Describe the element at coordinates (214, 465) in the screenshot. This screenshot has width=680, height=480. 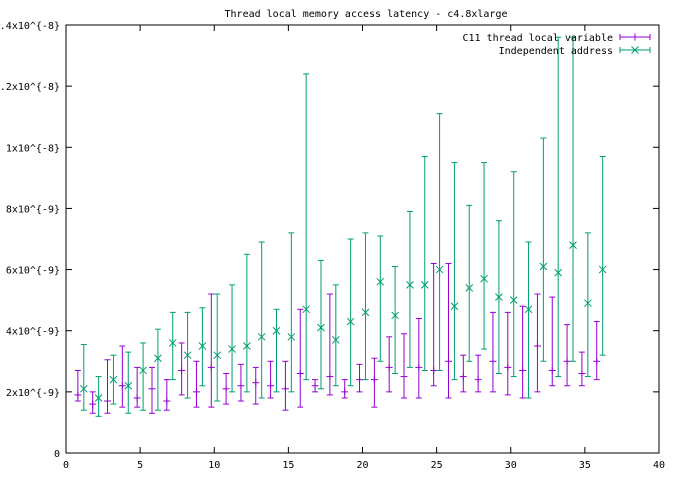
I see `x-tick-label: 10` at that location.